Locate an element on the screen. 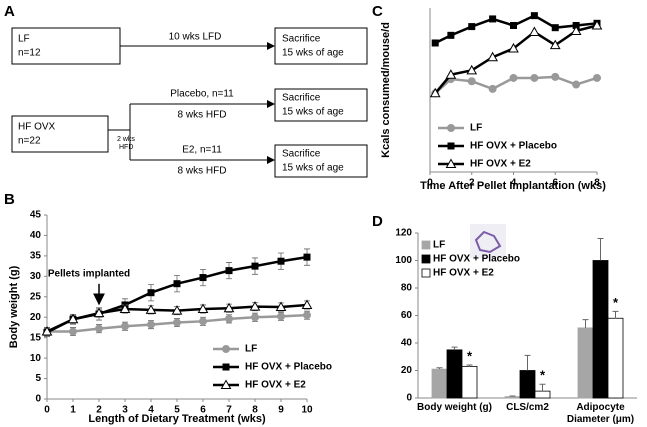 The width and height of the screenshot is (647, 427). annotation: Pellets implanted is located at coordinates (89, 273).